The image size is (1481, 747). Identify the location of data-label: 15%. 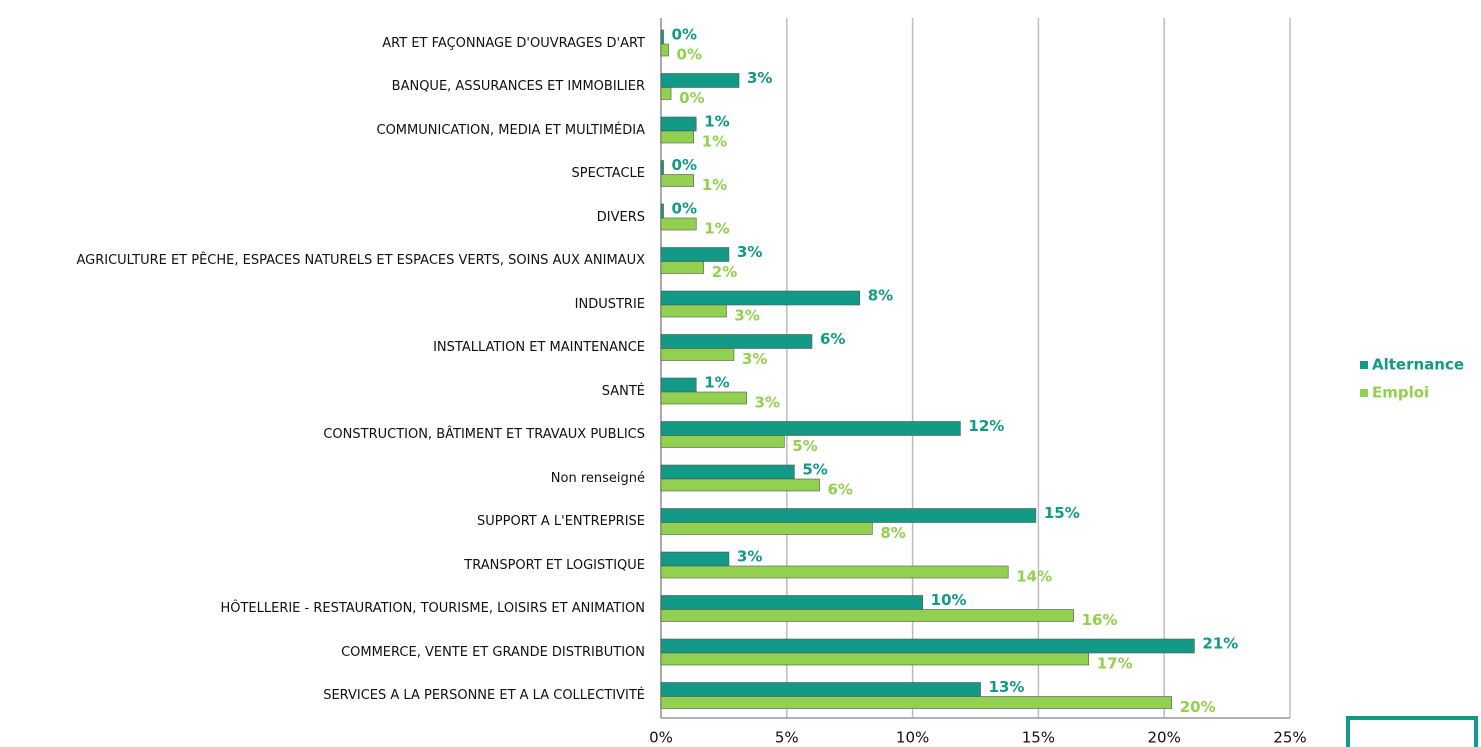
(1062, 513).